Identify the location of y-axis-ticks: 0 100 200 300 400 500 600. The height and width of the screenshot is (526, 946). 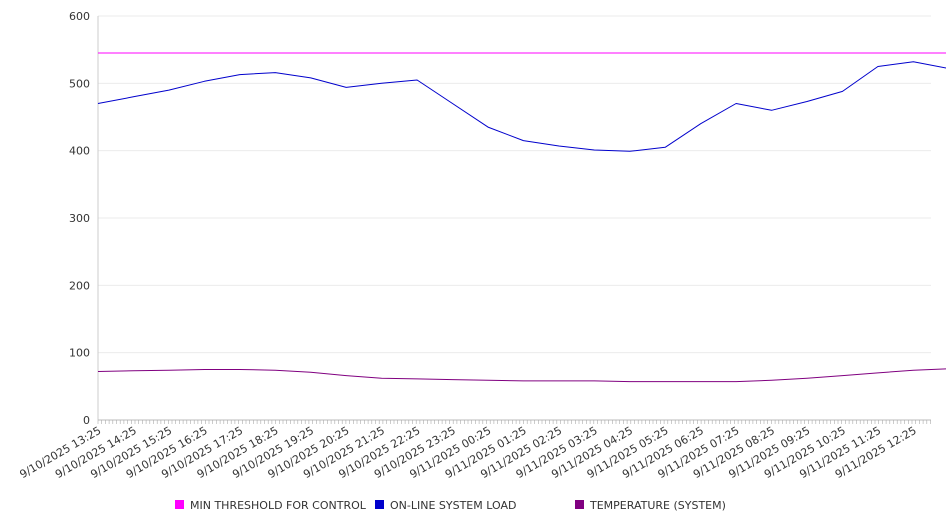
(79, 218).